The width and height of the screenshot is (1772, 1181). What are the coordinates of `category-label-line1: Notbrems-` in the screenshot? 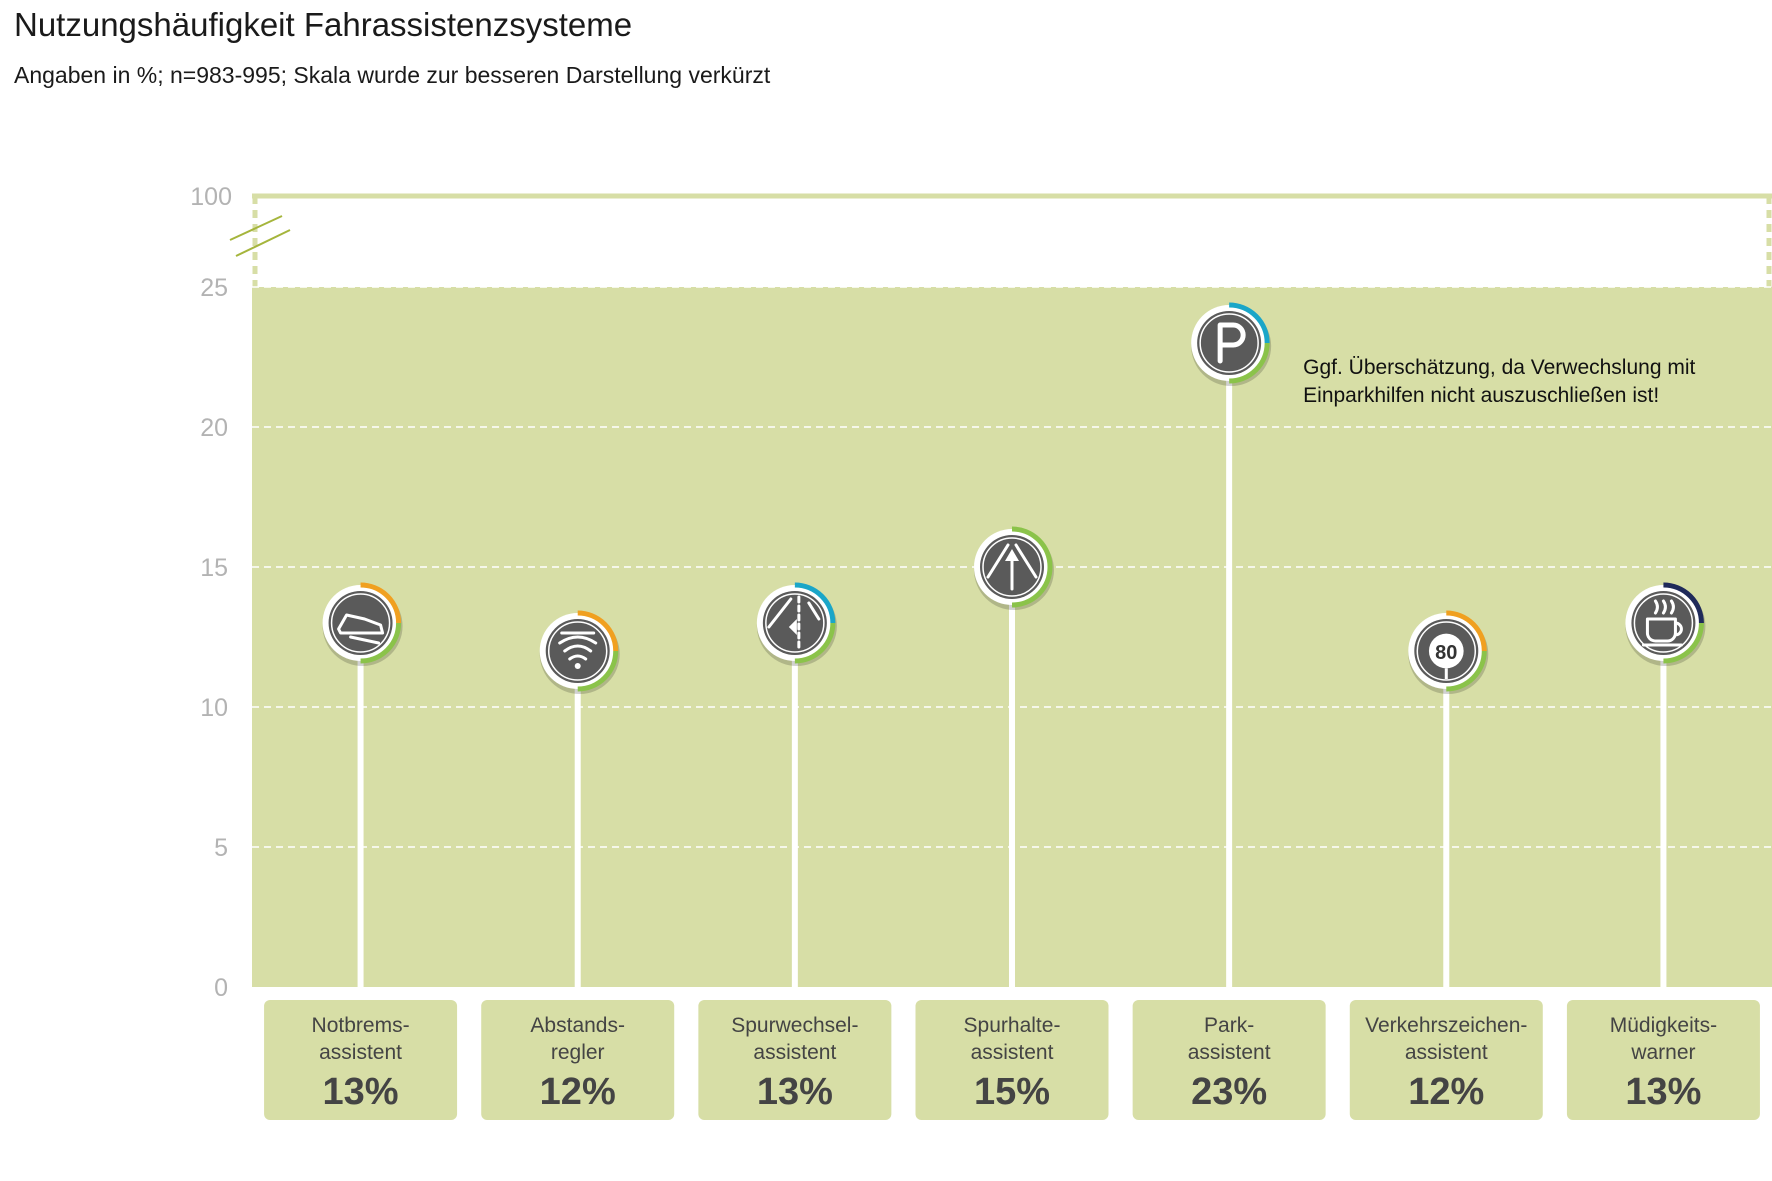 It's located at (361, 1025).